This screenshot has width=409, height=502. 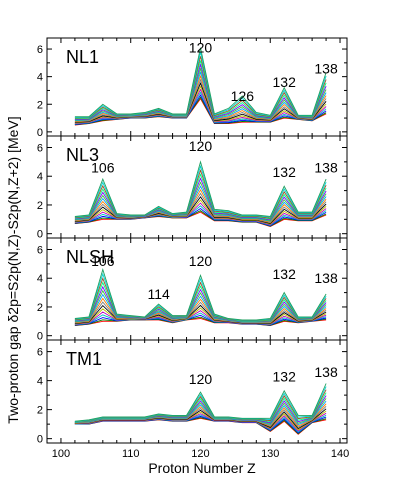 What do you see at coordinates (158, 294) in the screenshot?
I see `peak-label: 114` at bounding box center [158, 294].